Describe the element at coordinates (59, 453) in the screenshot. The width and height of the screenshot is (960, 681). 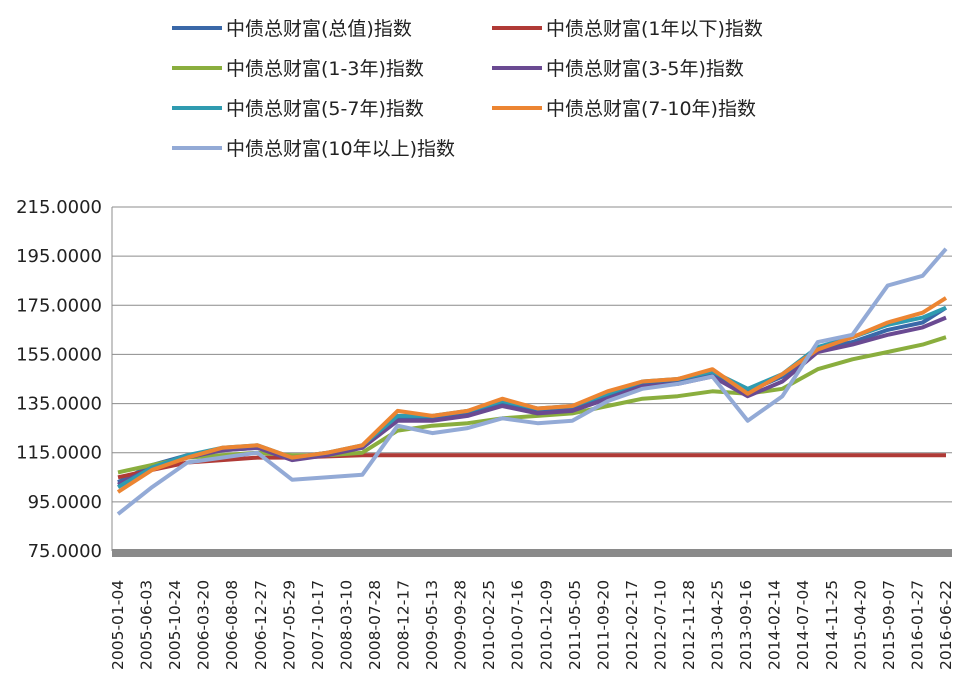
I see `y-tick-label: 115.0000` at that location.